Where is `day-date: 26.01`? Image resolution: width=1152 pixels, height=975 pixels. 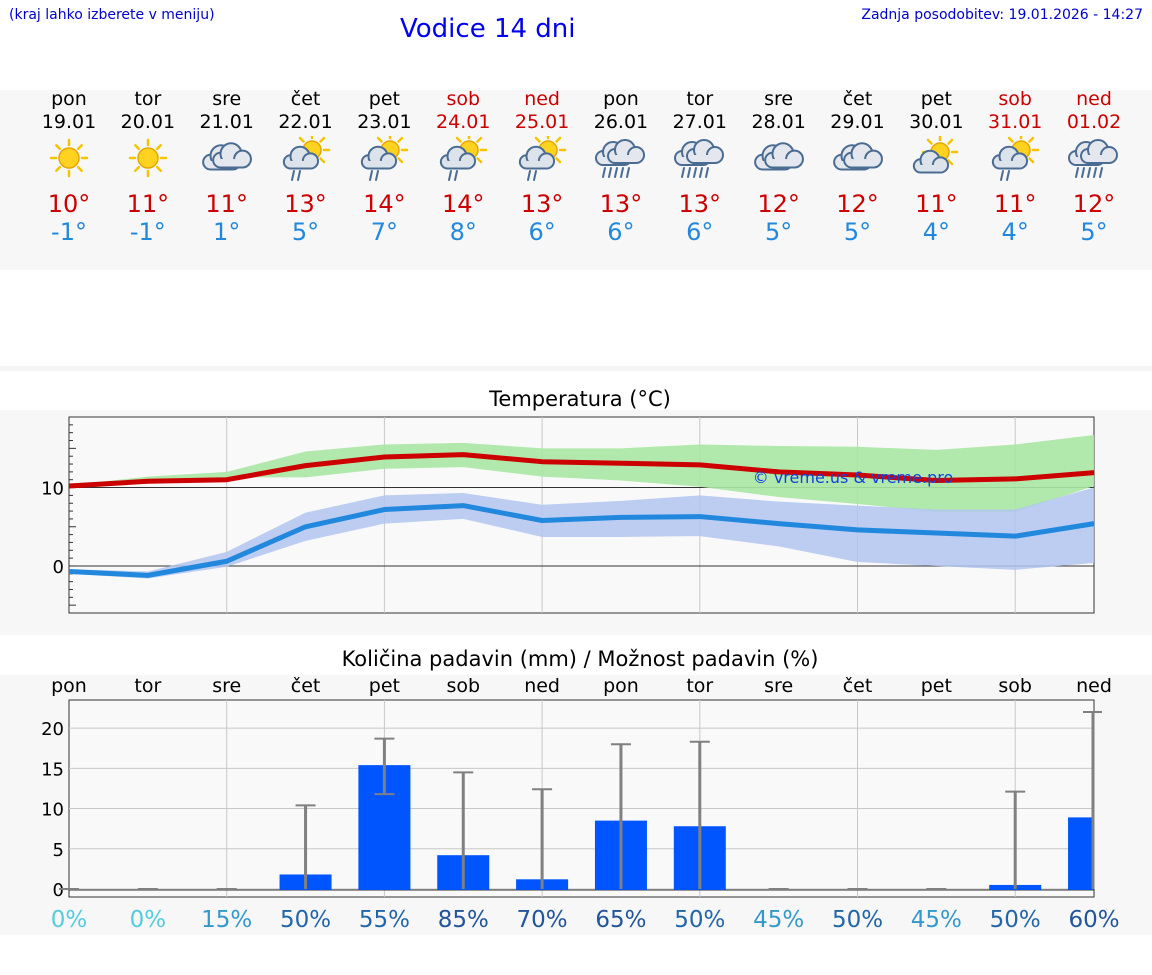
day-date: 26.01 is located at coordinates (621, 122).